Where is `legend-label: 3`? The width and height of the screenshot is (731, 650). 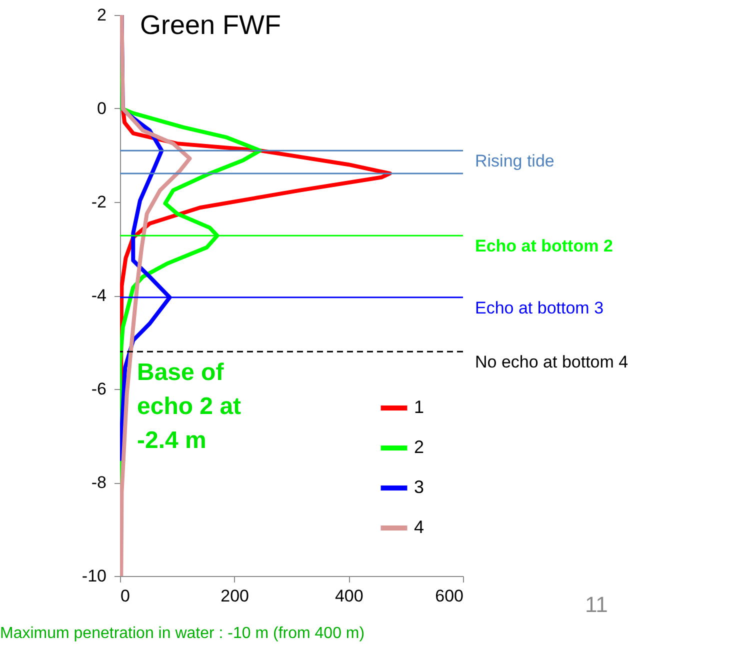
legend-label: 3 is located at coordinates (419, 487).